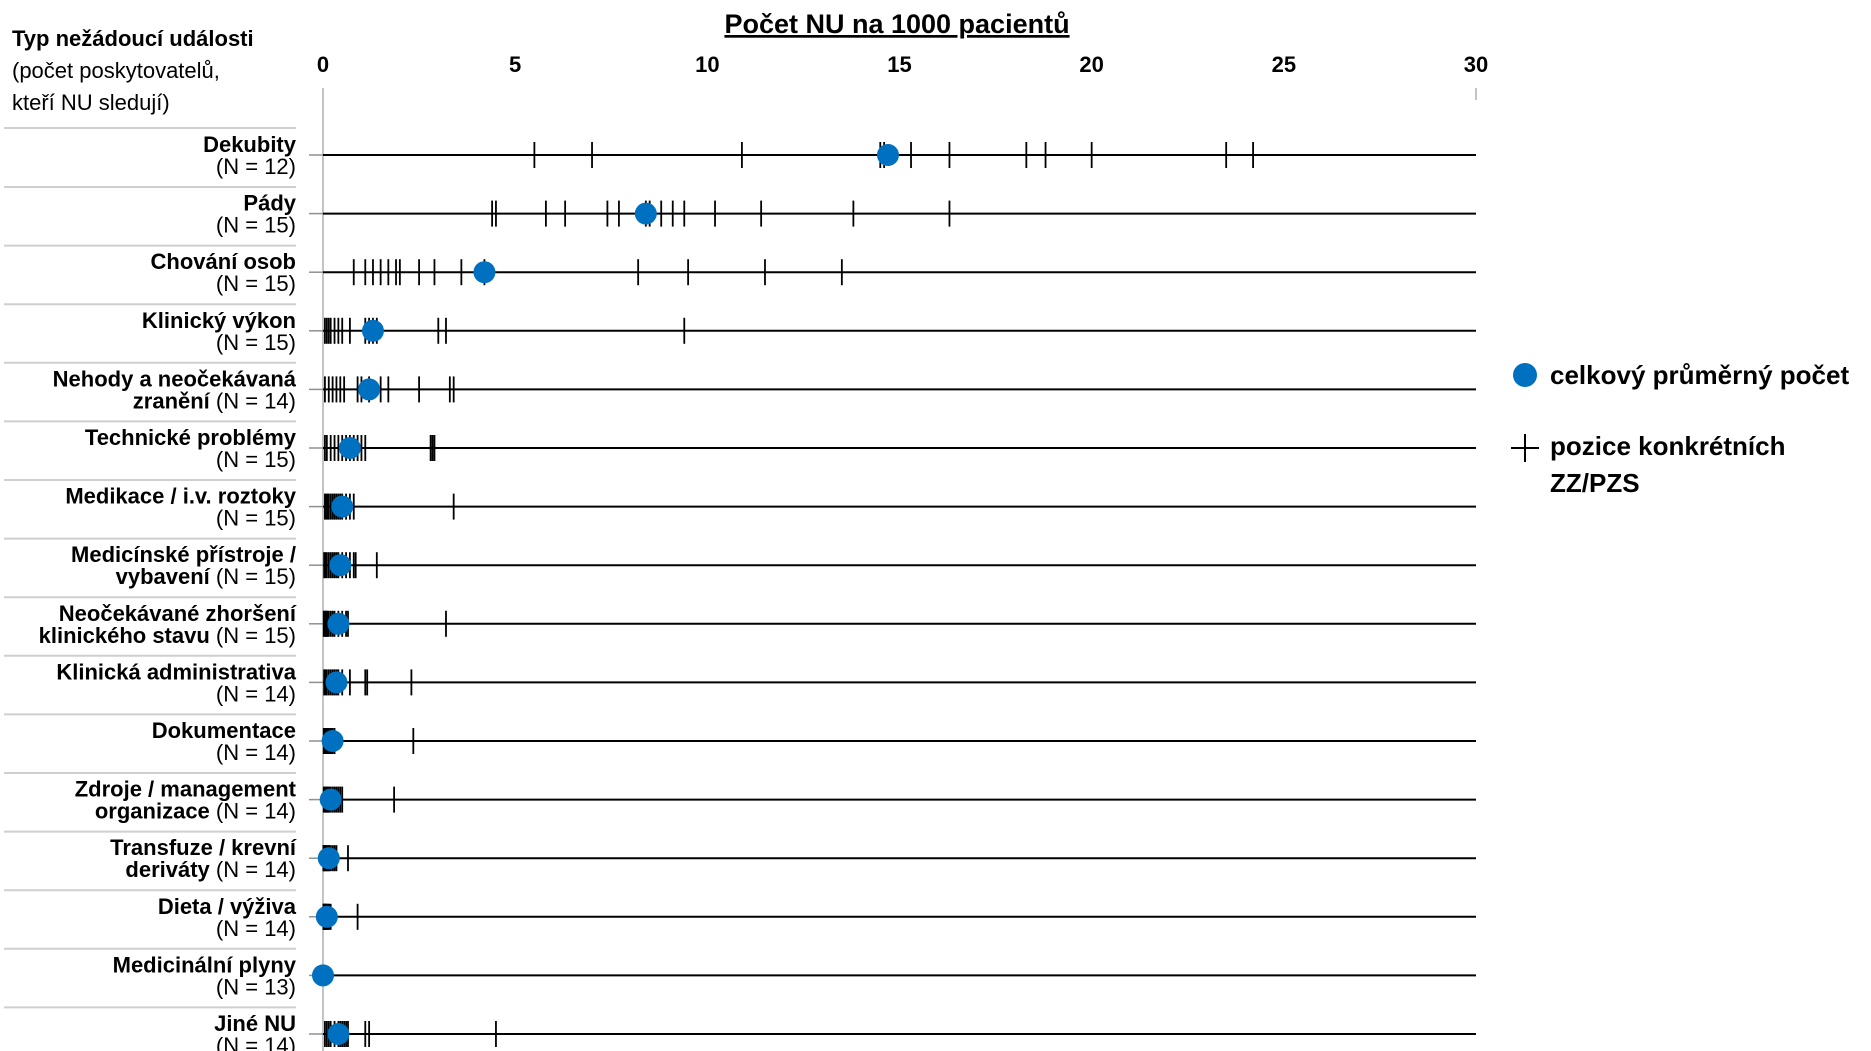 The image size is (1871, 1051). What do you see at coordinates (256, 986) in the screenshot?
I see `category-label-line-2: (N = 13)` at bounding box center [256, 986].